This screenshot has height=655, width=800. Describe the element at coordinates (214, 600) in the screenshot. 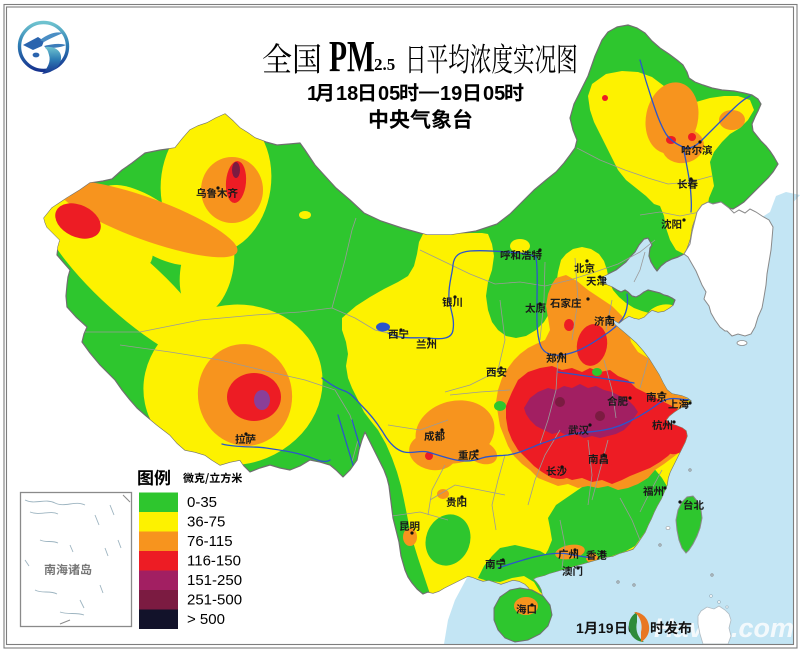

I see `svg-text: 251-500` at that location.